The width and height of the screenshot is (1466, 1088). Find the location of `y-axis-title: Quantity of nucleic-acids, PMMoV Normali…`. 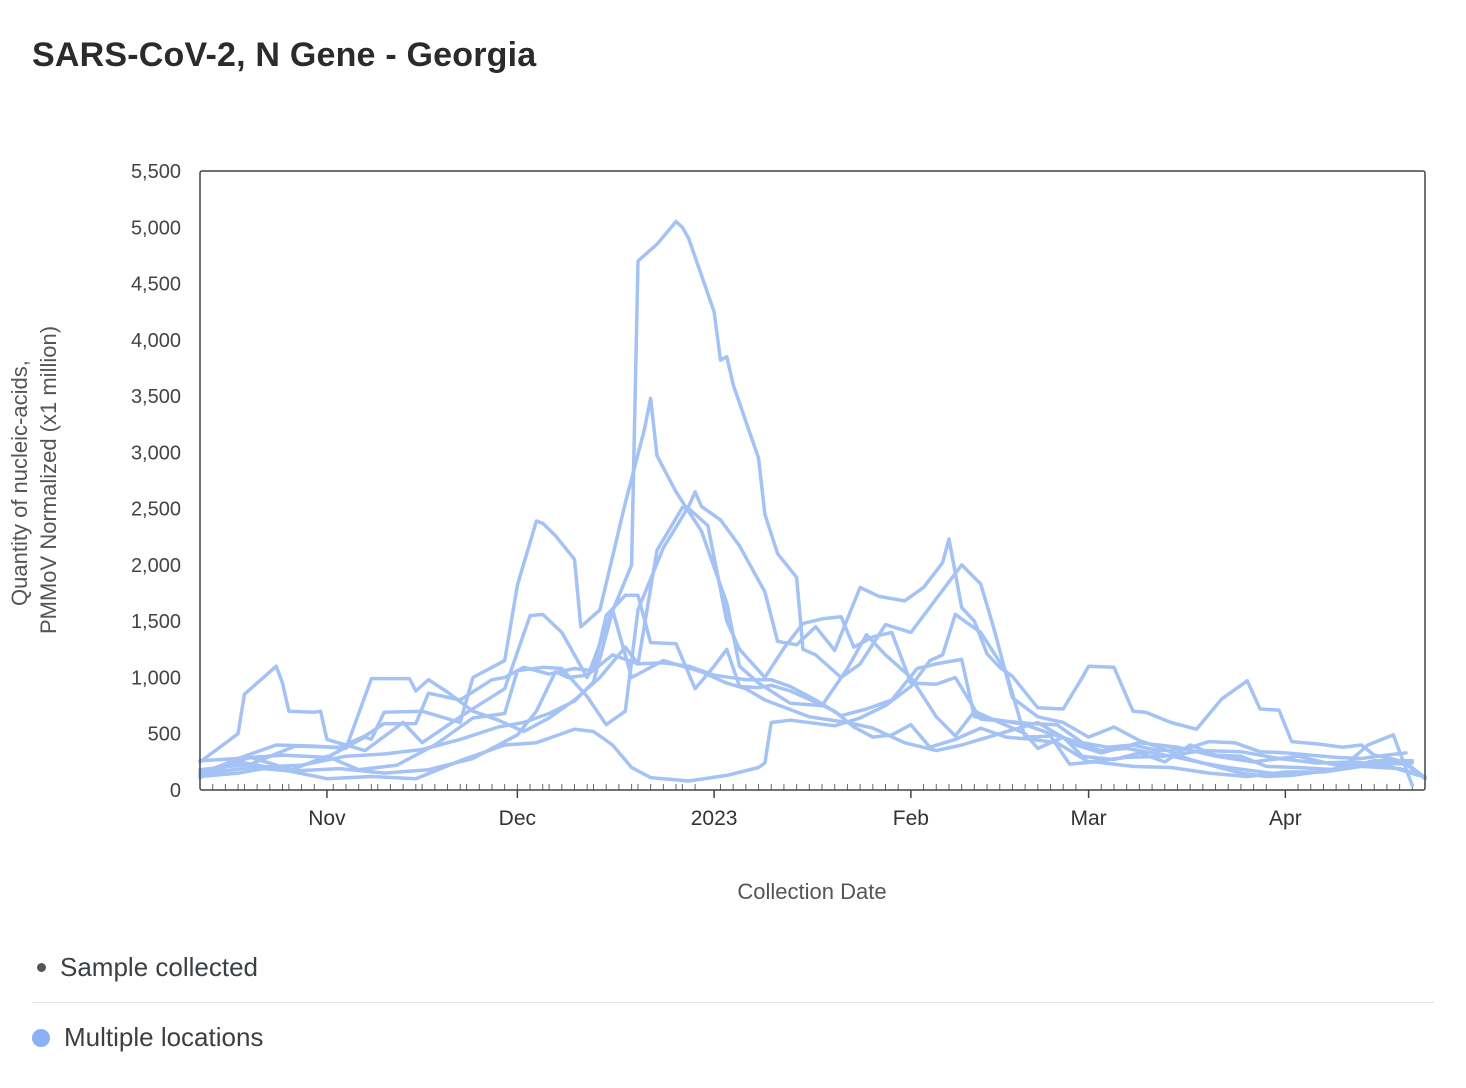

y-axis-title: Quantity of nucleic-acids, PMMoV Normali… is located at coordinates (34, 480).